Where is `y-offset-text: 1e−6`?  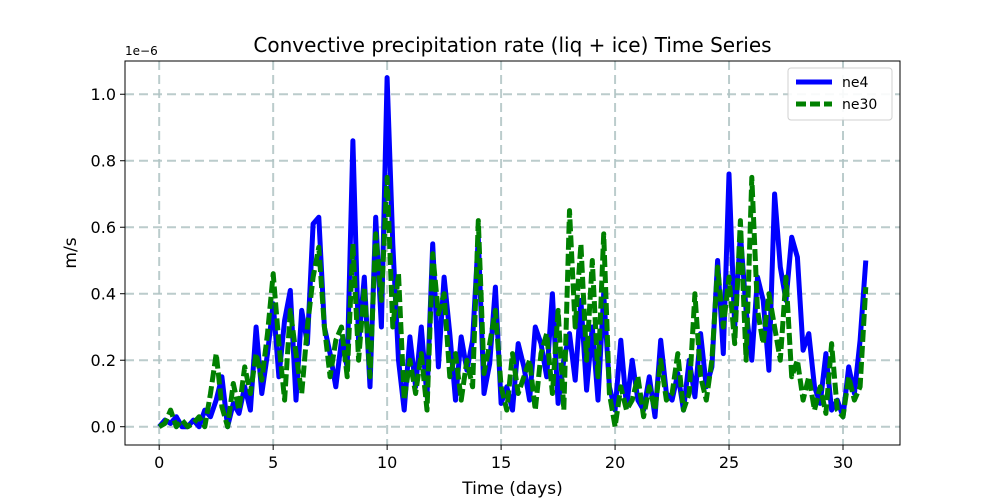
y-offset-text: 1e−6 is located at coordinates (141, 51).